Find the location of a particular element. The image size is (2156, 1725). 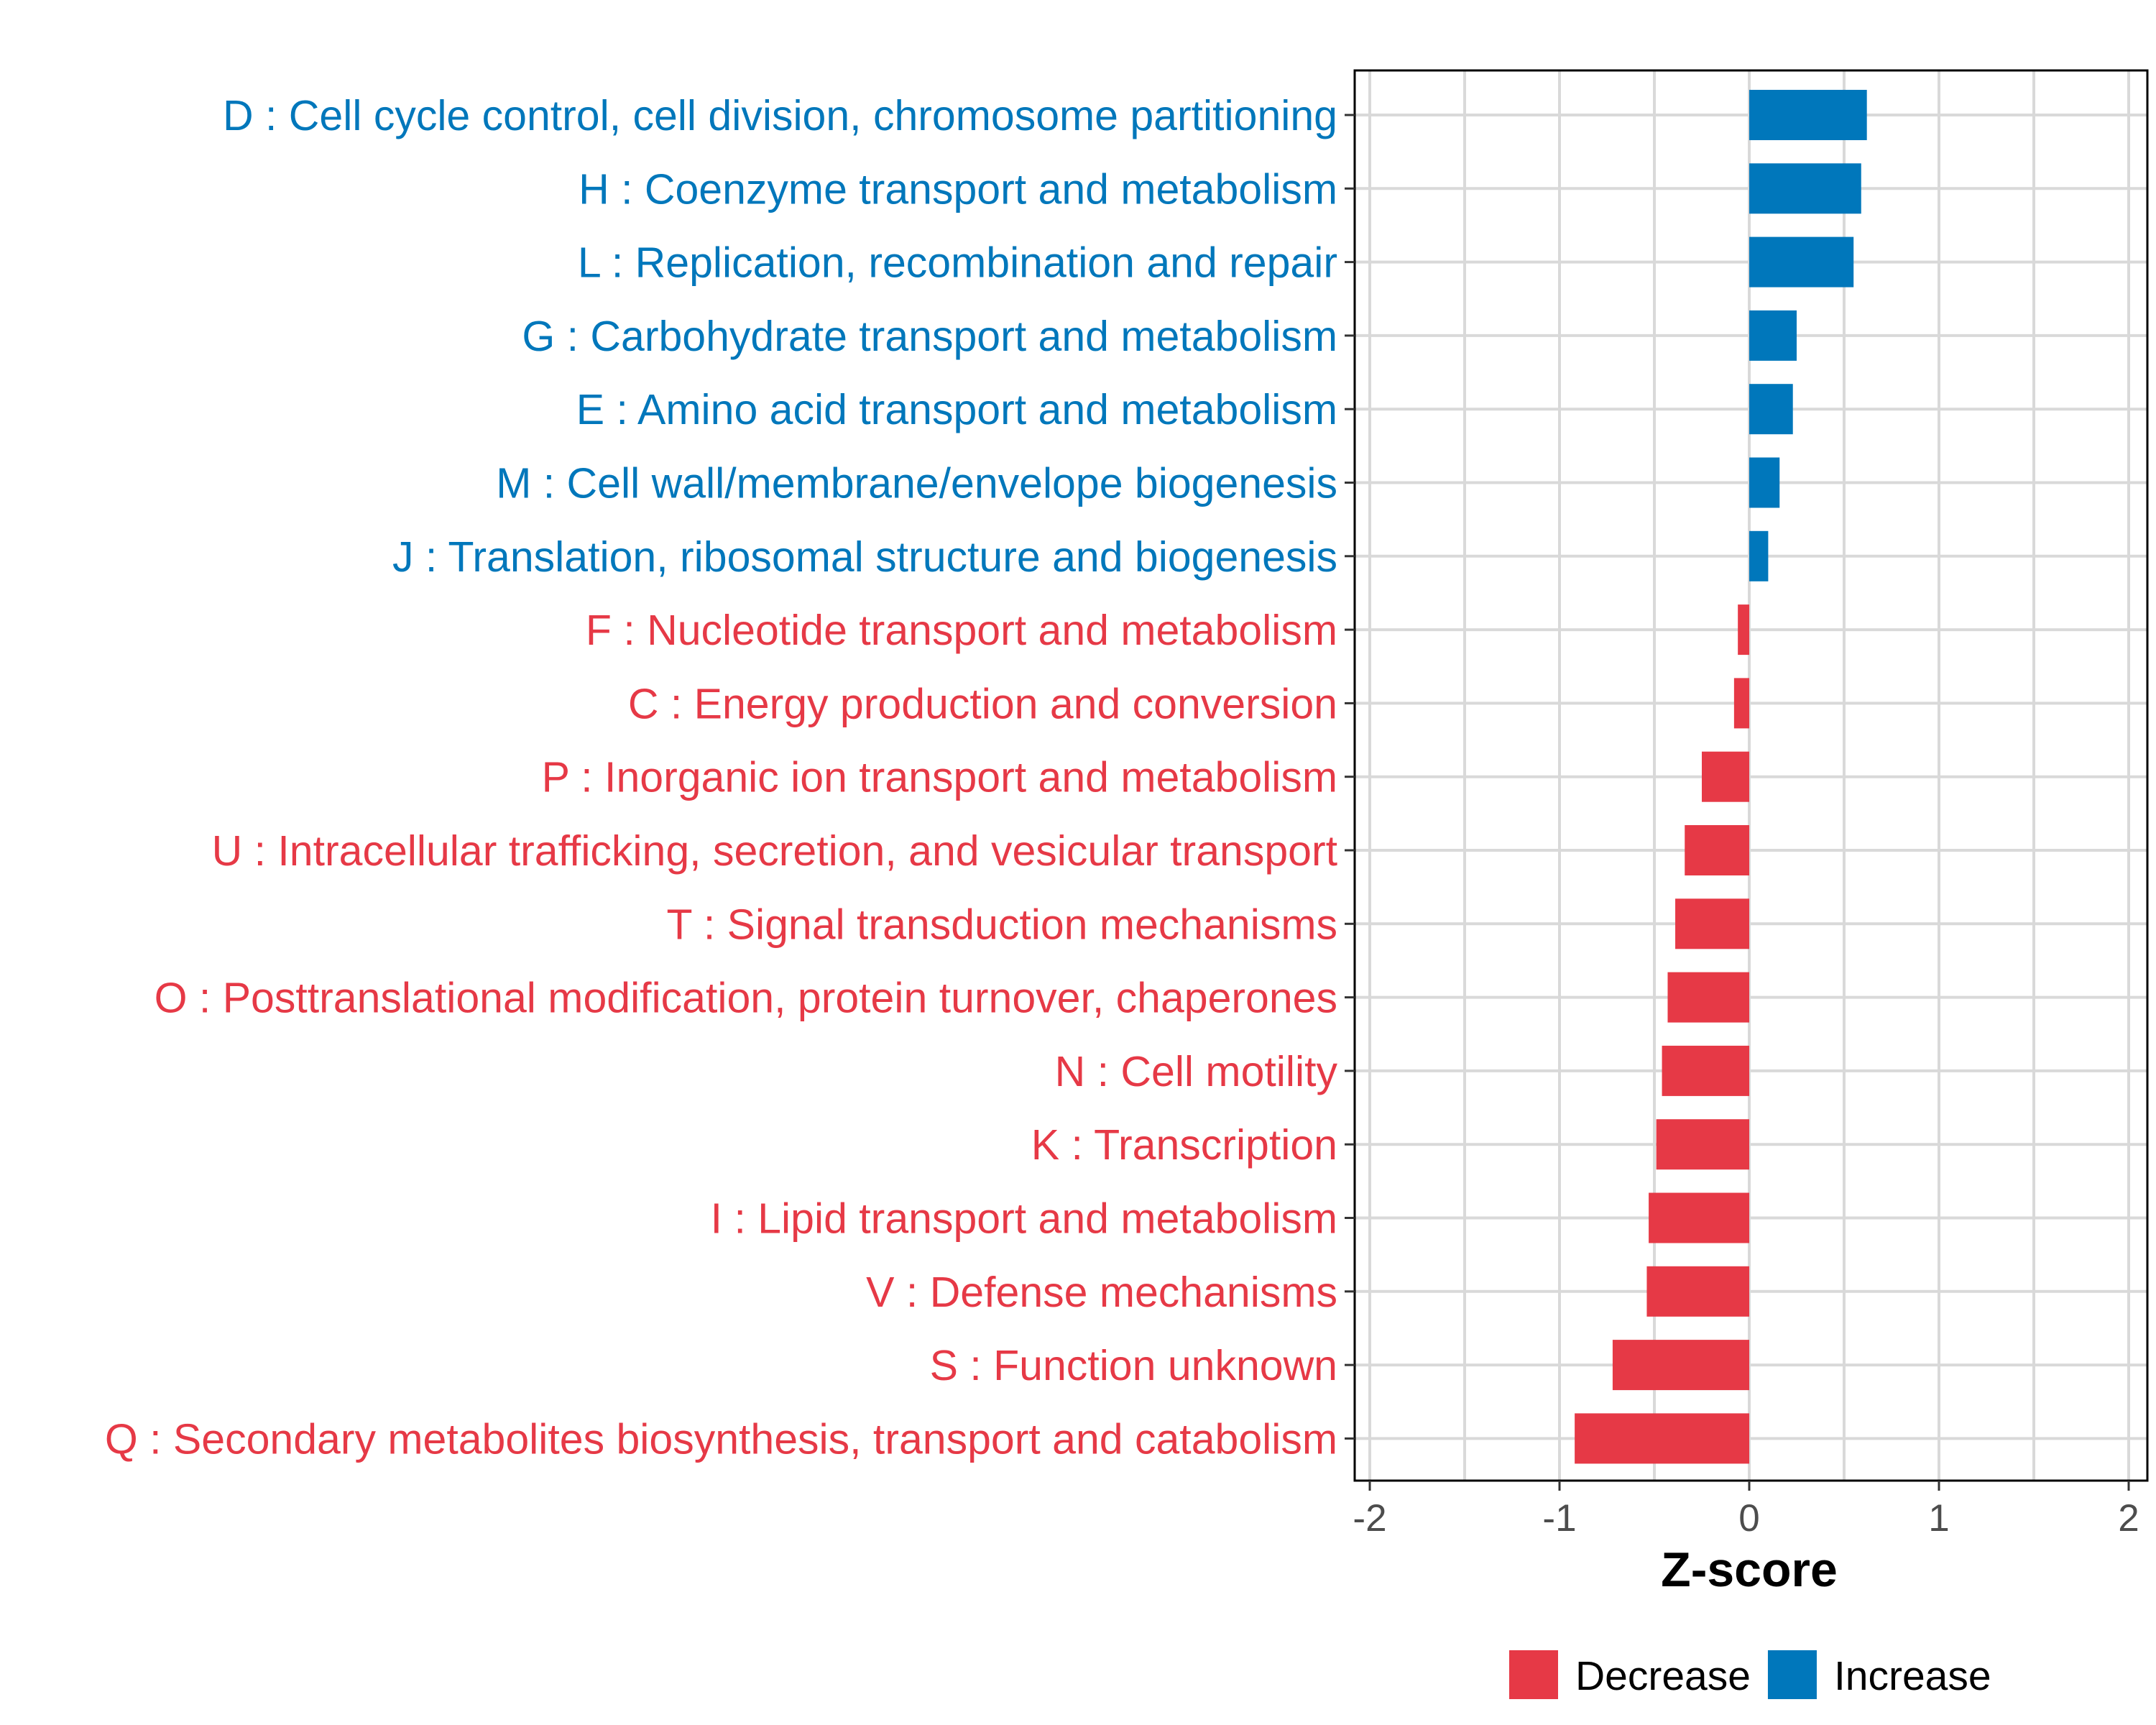

category-label: T : Signal transduction mechanisms is located at coordinates (1001, 924).